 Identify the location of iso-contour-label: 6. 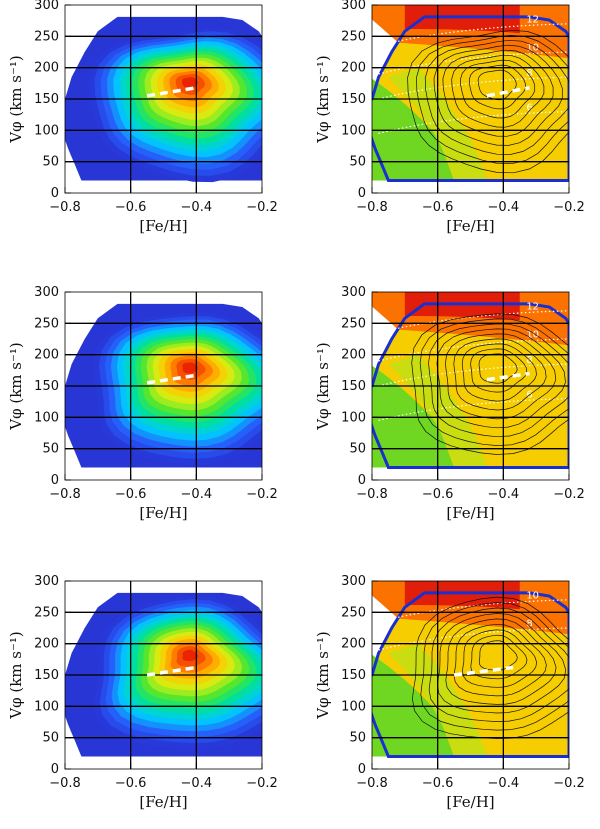
(529, 107).